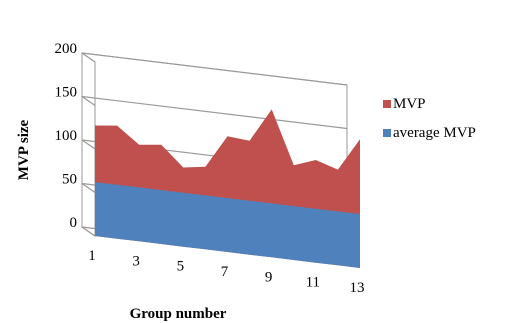 Image resolution: width=512 pixels, height=323 pixels. I want to click on x-tick-label: 11, so click(313, 283).